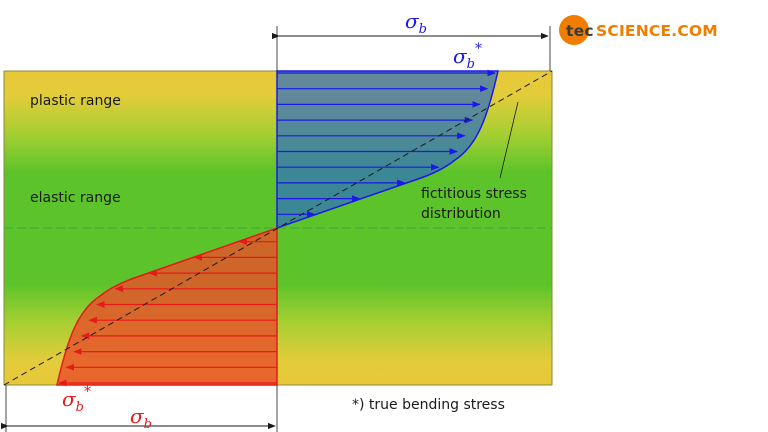 This screenshot has height=432, width=768. Describe the element at coordinates (386, 143) in the screenshot. I see `tension-arrows` at that location.